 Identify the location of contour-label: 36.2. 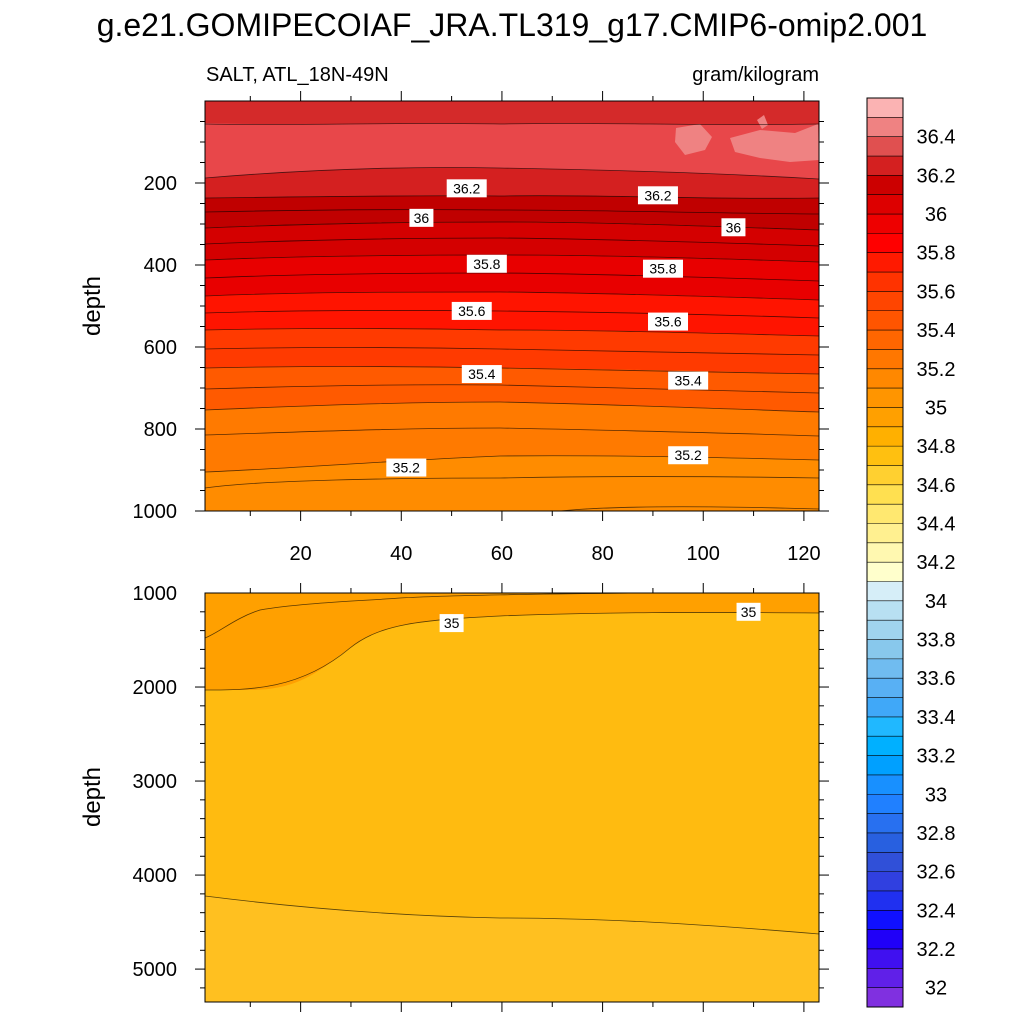
(657, 195).